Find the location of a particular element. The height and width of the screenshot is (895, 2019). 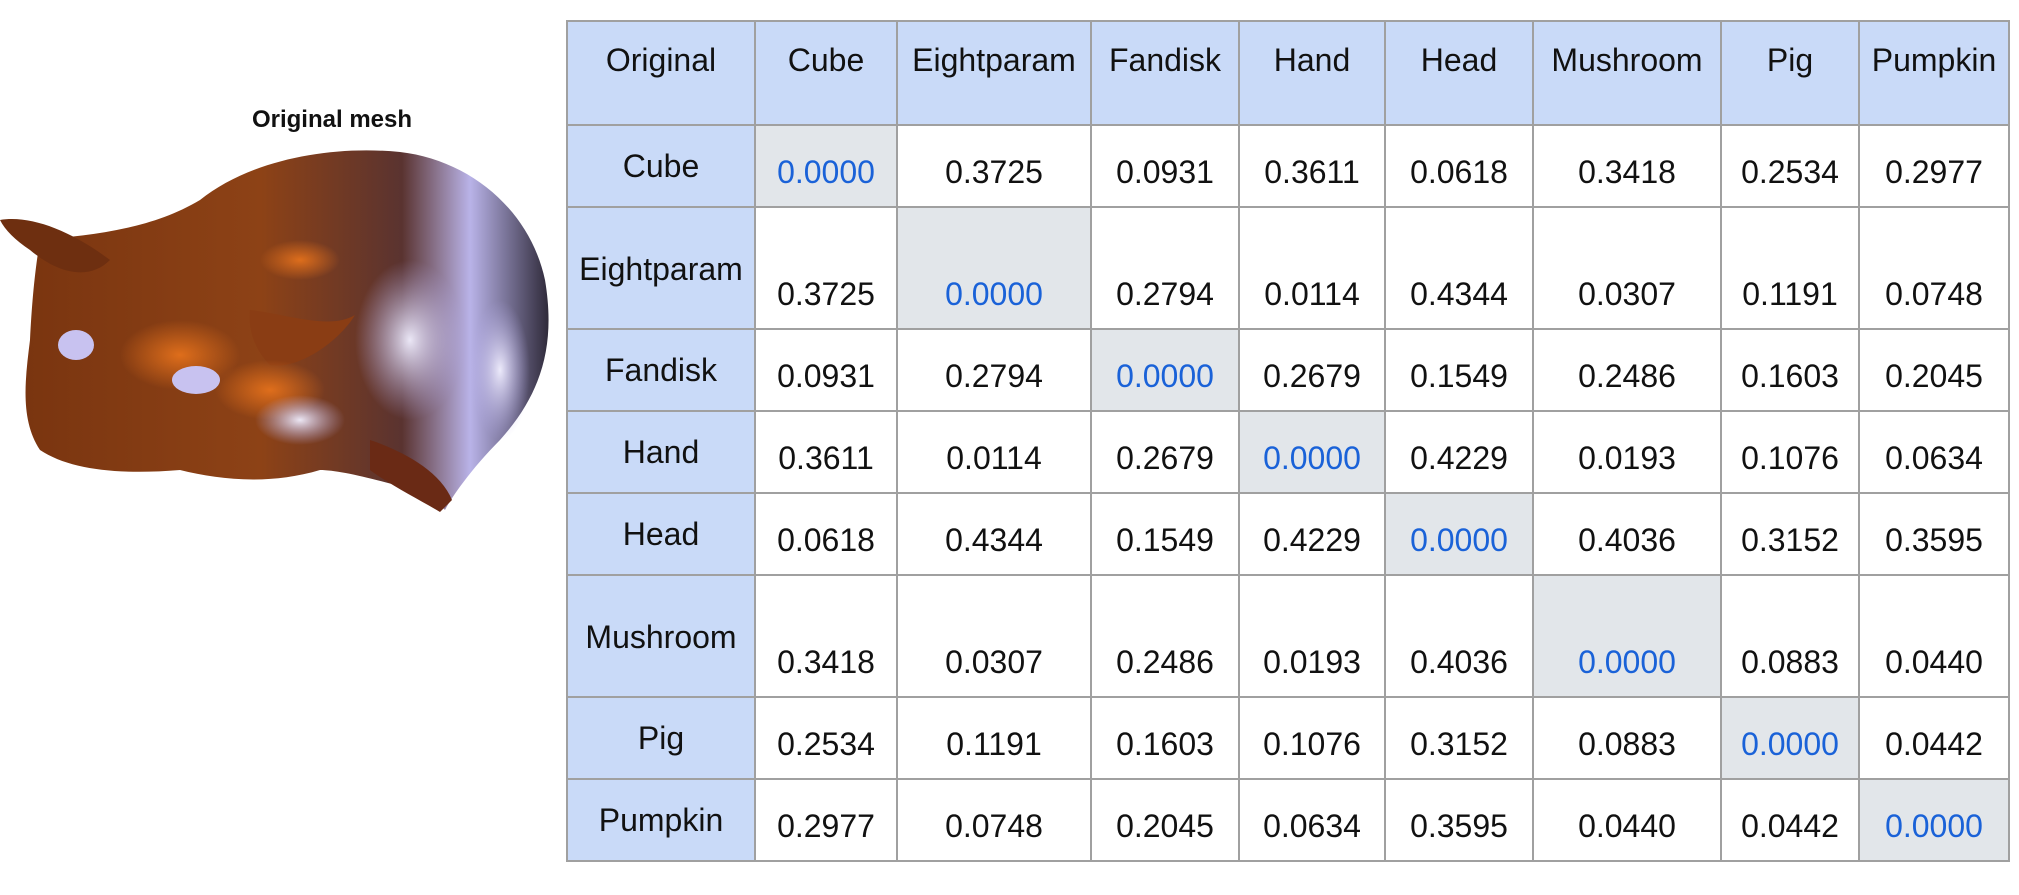

row-header: Pumpkin is located at coordinates (661, 820).